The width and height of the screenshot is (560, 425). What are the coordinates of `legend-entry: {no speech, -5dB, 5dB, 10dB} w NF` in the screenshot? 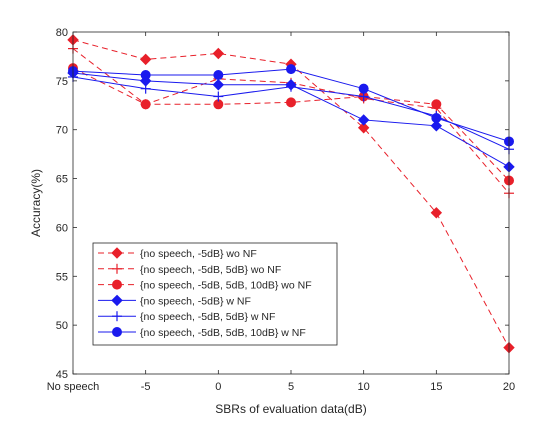 It's located at (202, 333).